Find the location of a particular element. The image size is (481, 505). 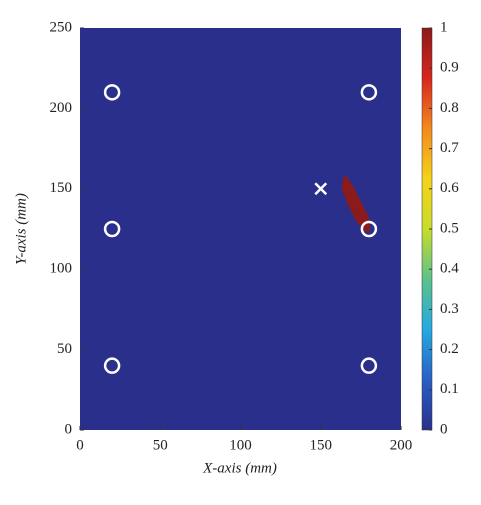

x-tick-label: 200 is located at coordinates (401, 445).